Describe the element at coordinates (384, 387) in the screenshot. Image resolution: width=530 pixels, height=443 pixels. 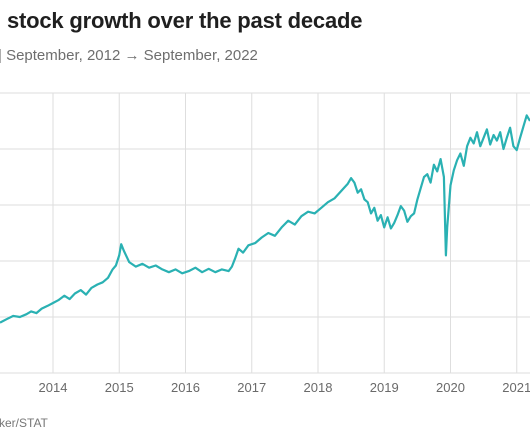
I see `x-tick-label: 2019` at that location.